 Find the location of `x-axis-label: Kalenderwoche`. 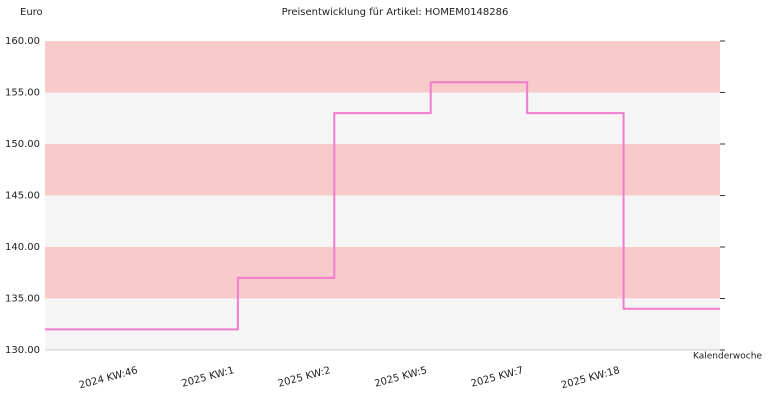

x-axis-label: Kalenderwoche is located at coordinates (727, 357).